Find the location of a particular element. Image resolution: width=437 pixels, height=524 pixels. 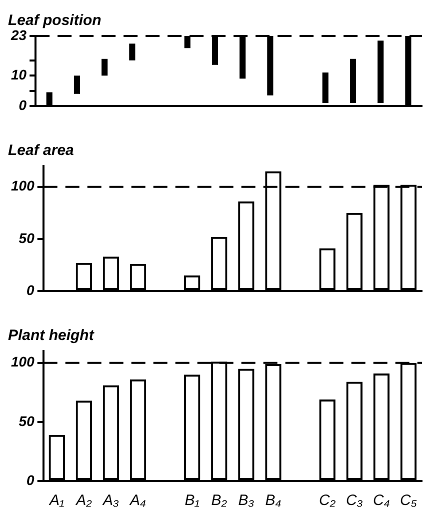

x-tick-label: B₄ is located at coordinates (273, 501).